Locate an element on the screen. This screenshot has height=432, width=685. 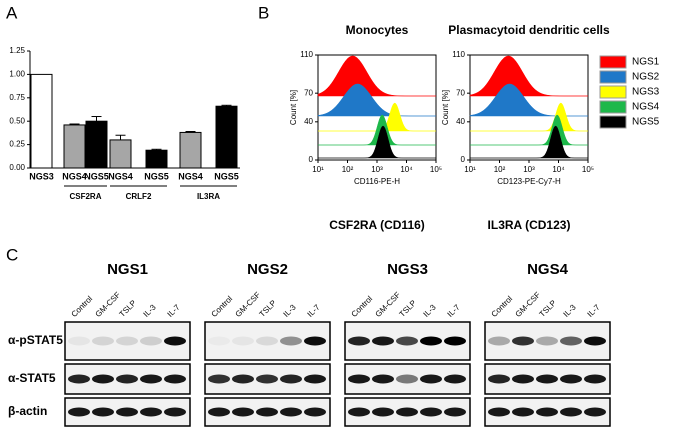
group-label: CRLF2 is located at coordinates (139, 196).